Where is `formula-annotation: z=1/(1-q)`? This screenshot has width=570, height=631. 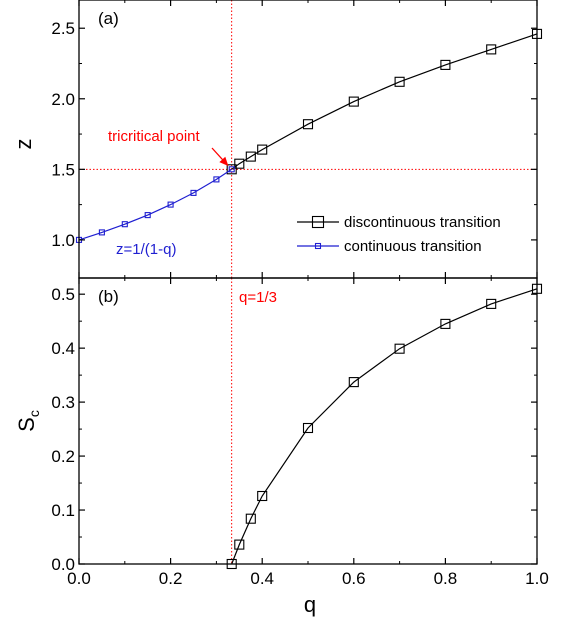
formula-annotation: z=1/(1-q) is located at coordinates (146, 249).